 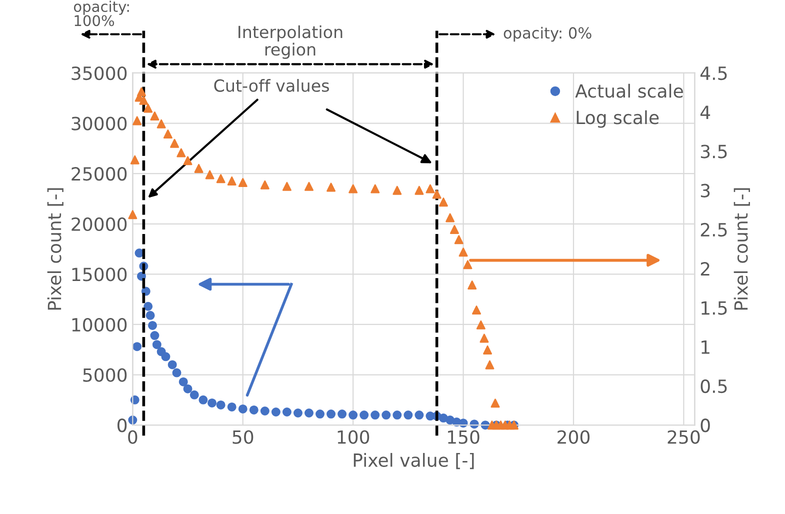 What do you see at coordinates (705, 425) in the screenshot?
I see `y2-tick-label: 0` at bounding box center [705, 425].